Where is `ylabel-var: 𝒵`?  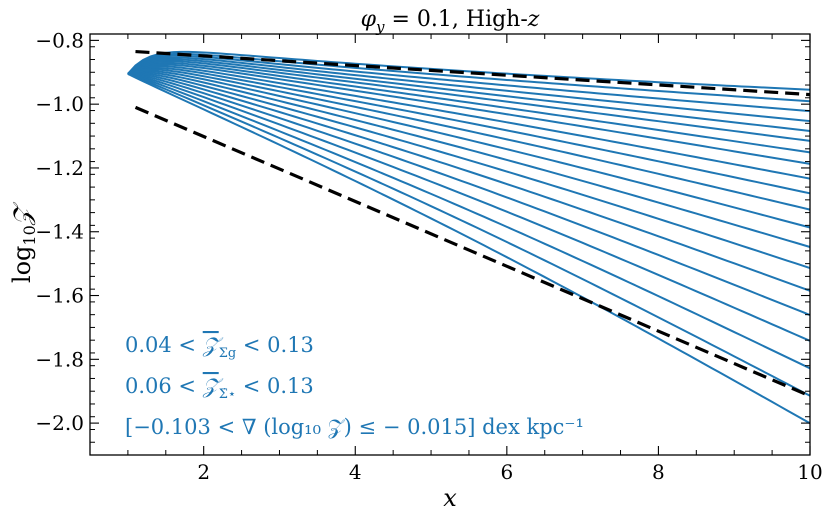
ylabel-var: 𝒵 is located at coordinates (22, 213).